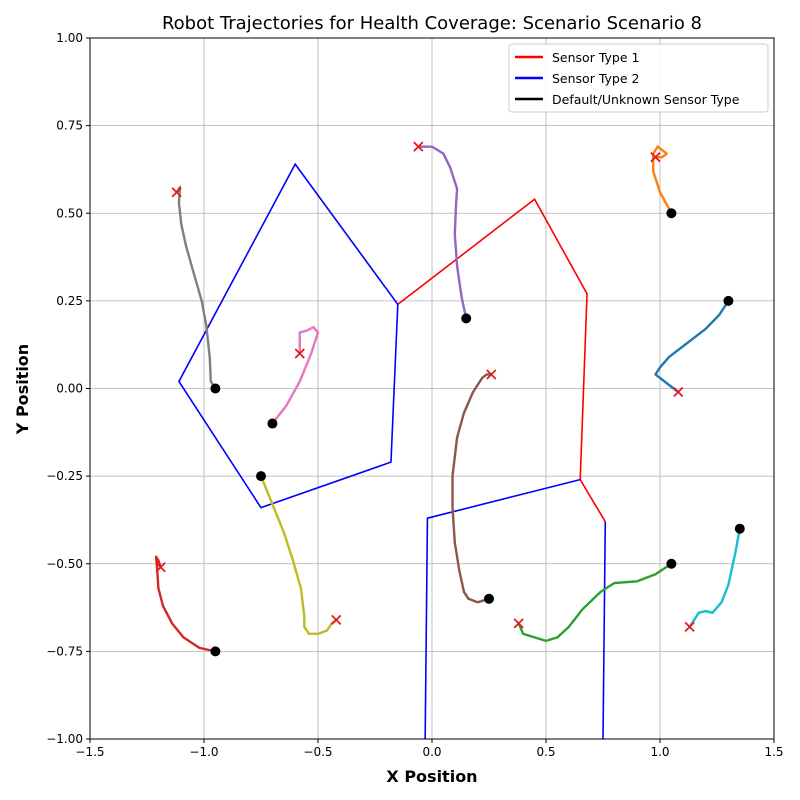 Image resolution: width=800 pixels, height=800 pixels. I want to click on x-tick-label: 1.5, so click(773, 752).